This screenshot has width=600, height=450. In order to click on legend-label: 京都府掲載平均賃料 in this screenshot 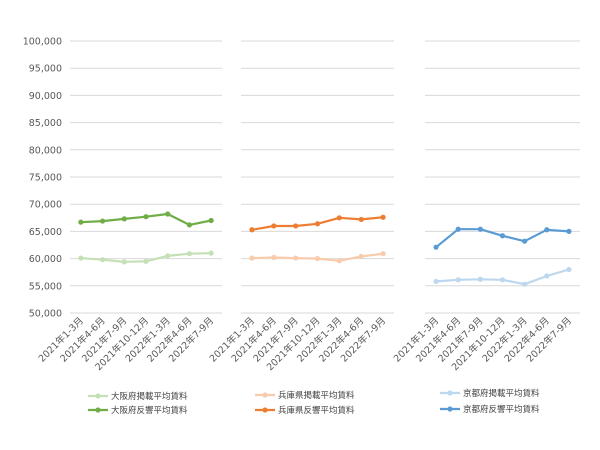, I will do `click(501, 393)`.